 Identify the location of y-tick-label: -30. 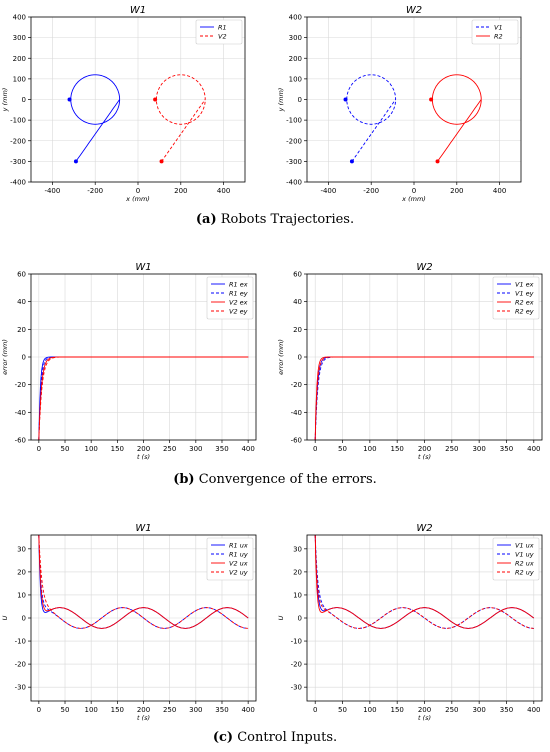
(296, 688).